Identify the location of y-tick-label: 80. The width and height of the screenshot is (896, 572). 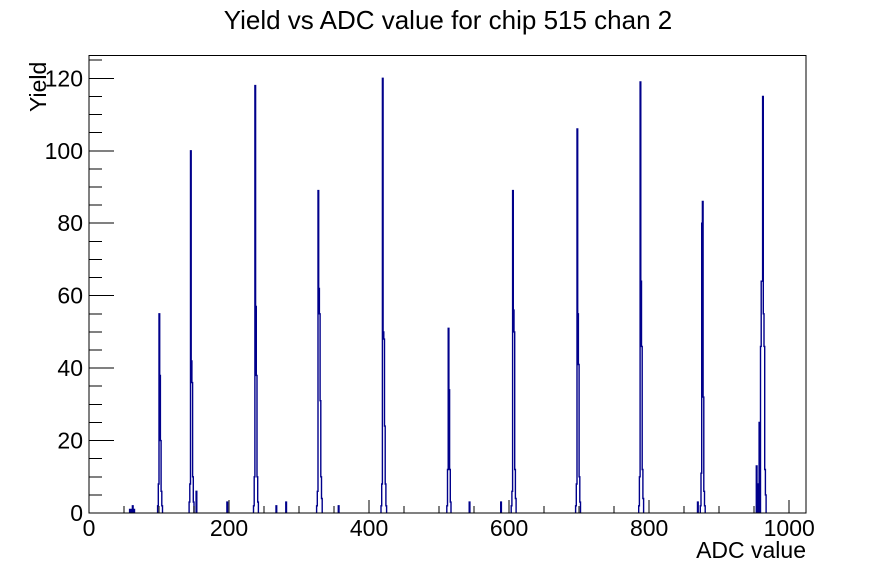
(70, 223).